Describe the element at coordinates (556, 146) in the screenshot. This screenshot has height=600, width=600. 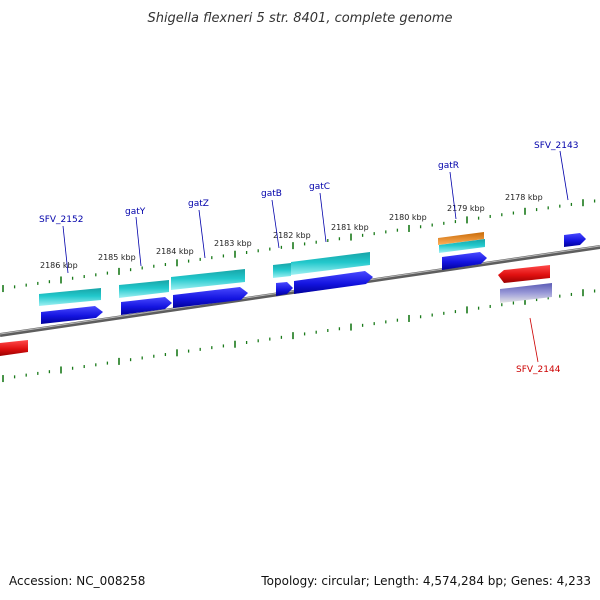
I see `gene-label: SFV_2143` at that location.